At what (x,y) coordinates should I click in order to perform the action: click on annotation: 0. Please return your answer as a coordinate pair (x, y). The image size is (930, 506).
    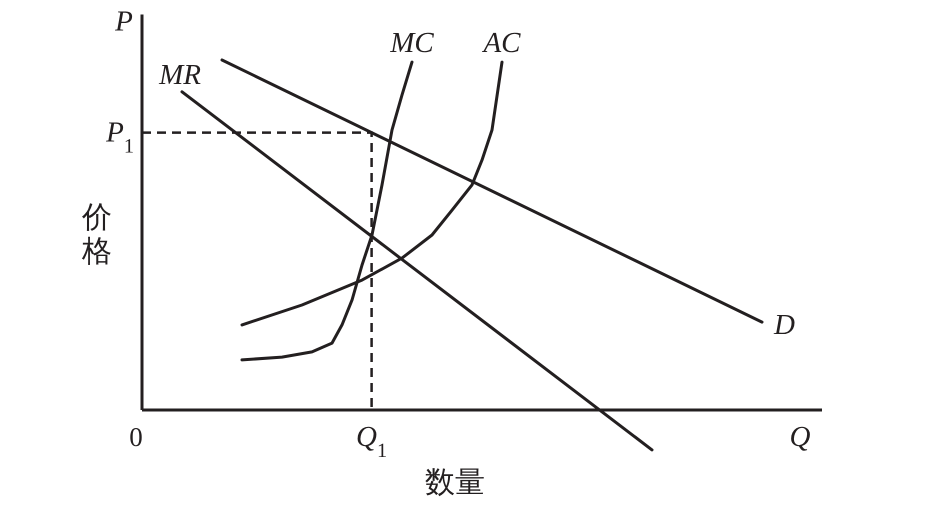
    Looking at the image, I should click on (136, 437).